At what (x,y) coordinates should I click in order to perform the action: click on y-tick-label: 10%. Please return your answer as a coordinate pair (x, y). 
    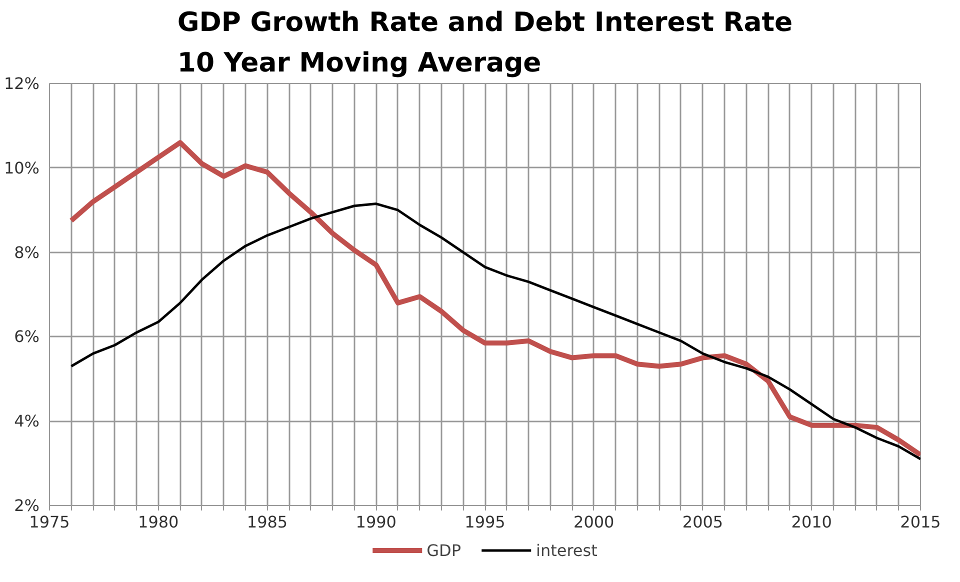
    Looking at the image, I should click on (22, 168).